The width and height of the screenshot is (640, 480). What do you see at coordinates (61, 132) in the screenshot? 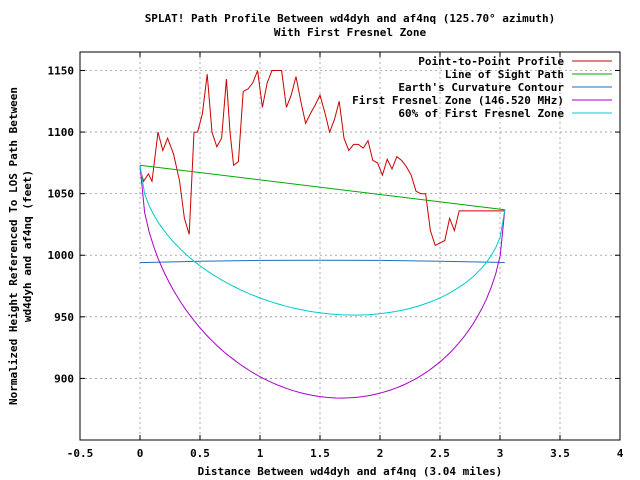
I see `y-tick-label: 1100` at bounding box center [61, 132].